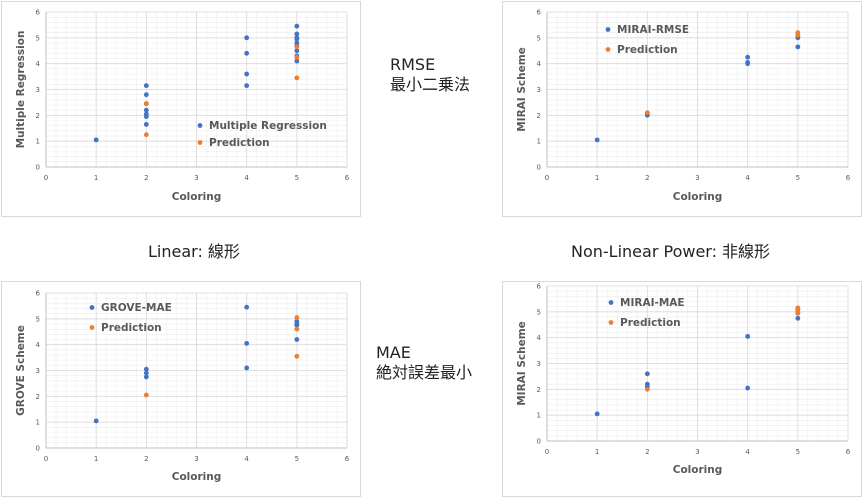  Describe the element at coordinates (430, 75) in the screenshot. I see `rmse-note: RMSE 最小二乗法` at that location.